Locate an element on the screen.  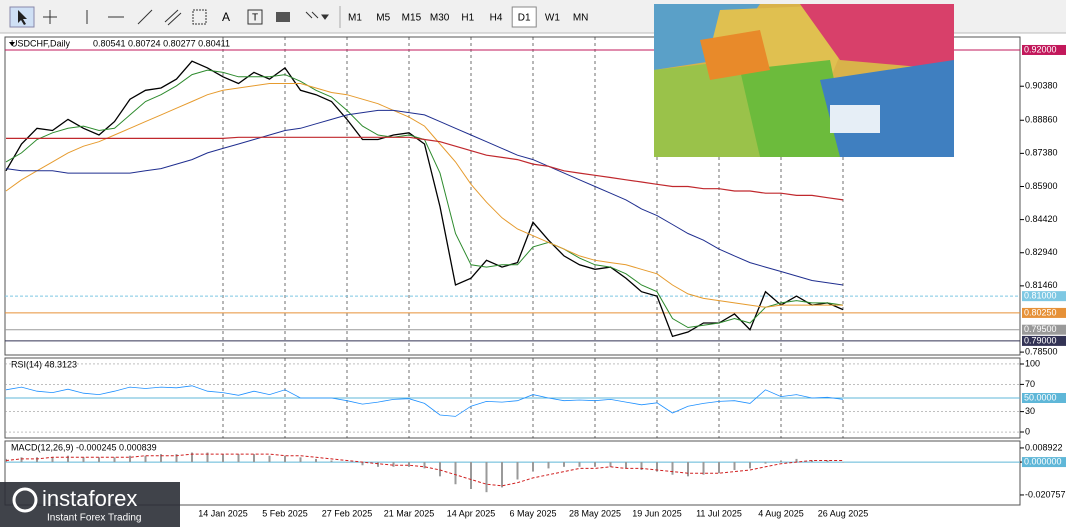
y-tick-label: 0.008922 is located at coordinates (1044, 447).